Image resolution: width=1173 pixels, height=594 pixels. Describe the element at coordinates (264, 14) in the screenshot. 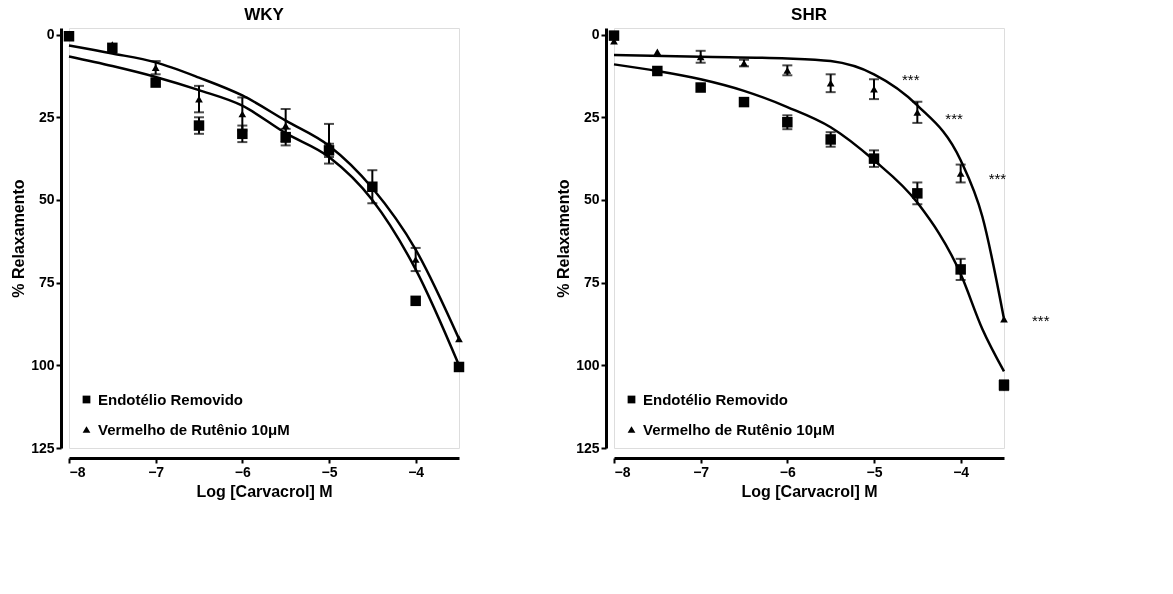

I see `chart-title: WKY` at that location.